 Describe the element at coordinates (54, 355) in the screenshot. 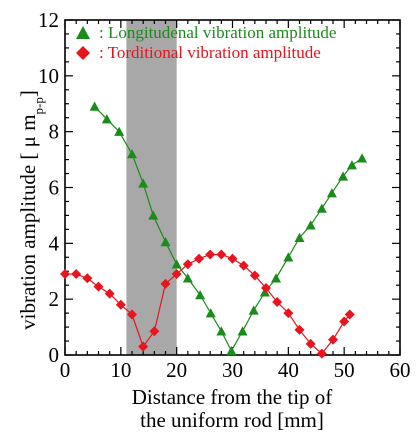

I see `y-tick-label: 0` at that location.